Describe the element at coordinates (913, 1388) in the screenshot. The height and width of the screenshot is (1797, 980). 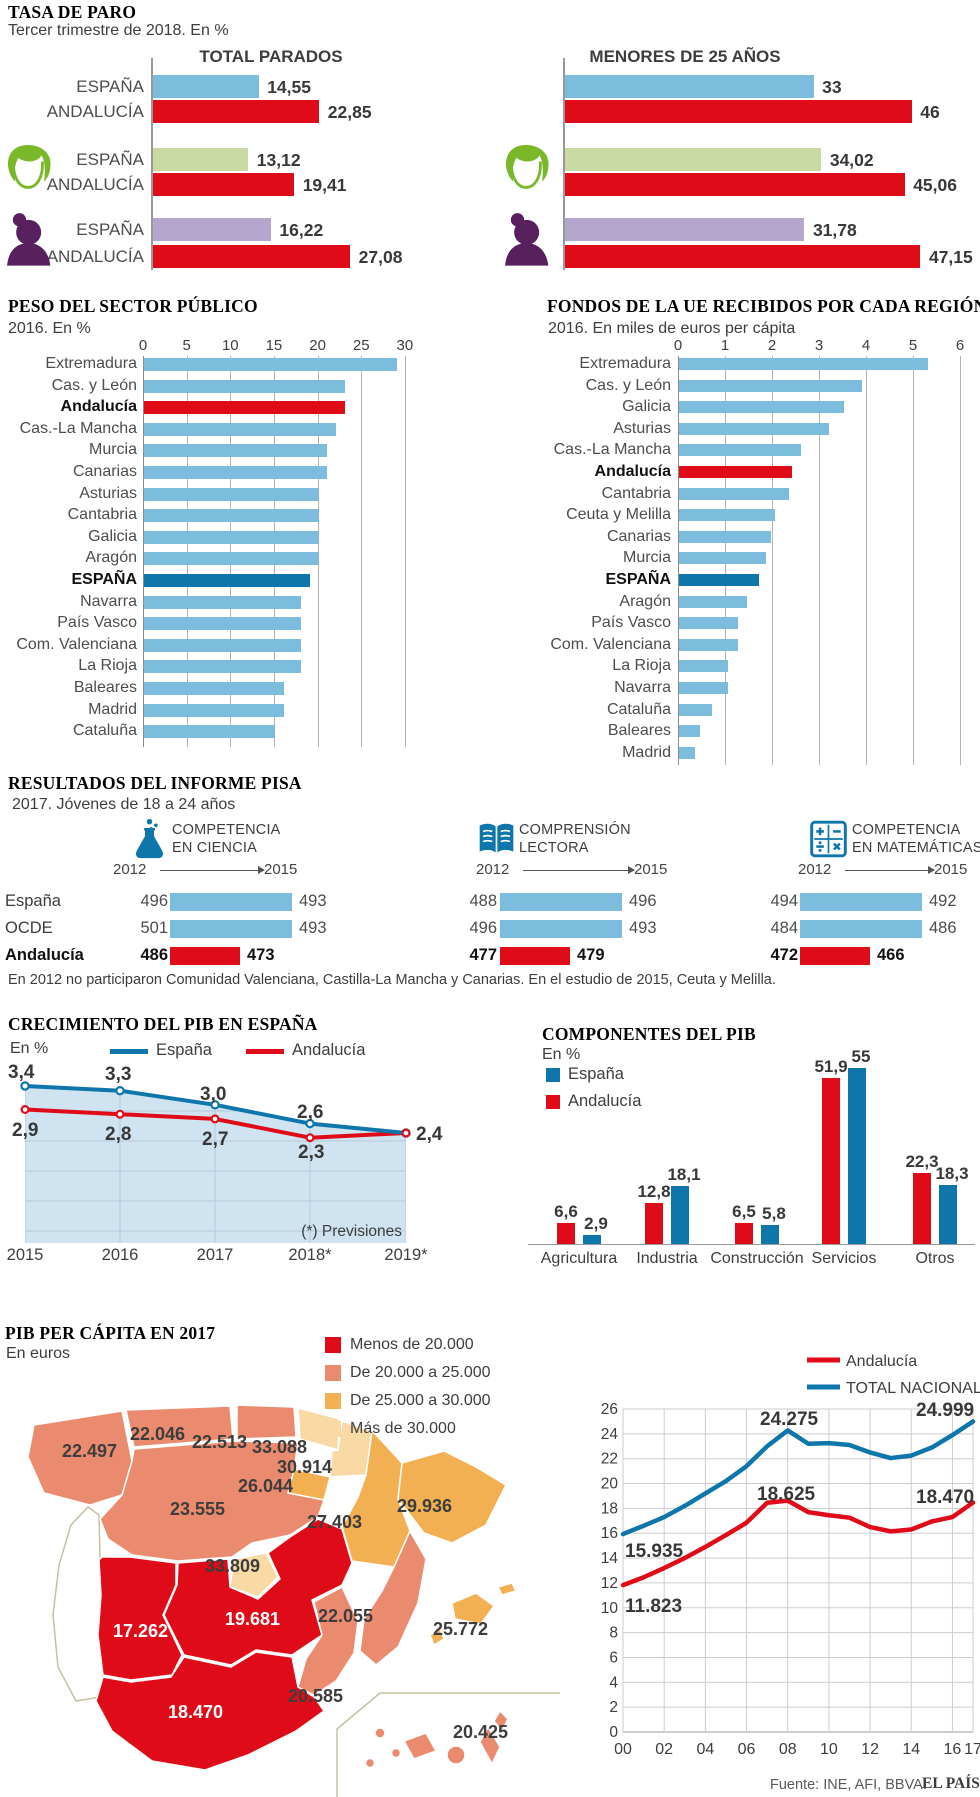
I see `legend-label-TOTAL NACIONAL: TOTAL NACIONAL` at that location.